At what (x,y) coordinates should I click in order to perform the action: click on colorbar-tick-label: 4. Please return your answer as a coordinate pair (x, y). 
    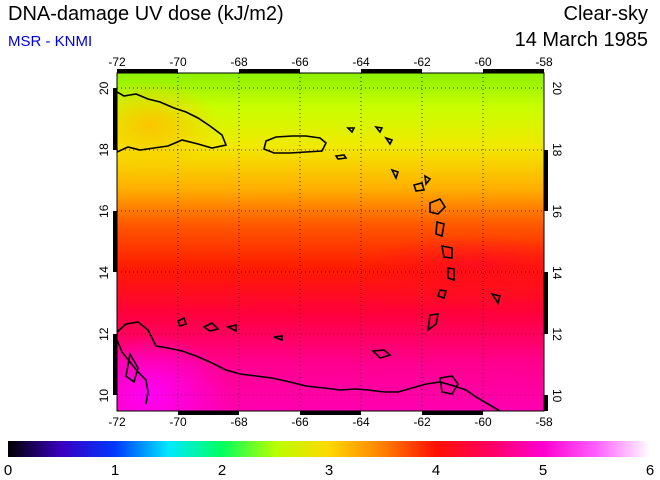
    Looking at the image, I should click on (436, 470).